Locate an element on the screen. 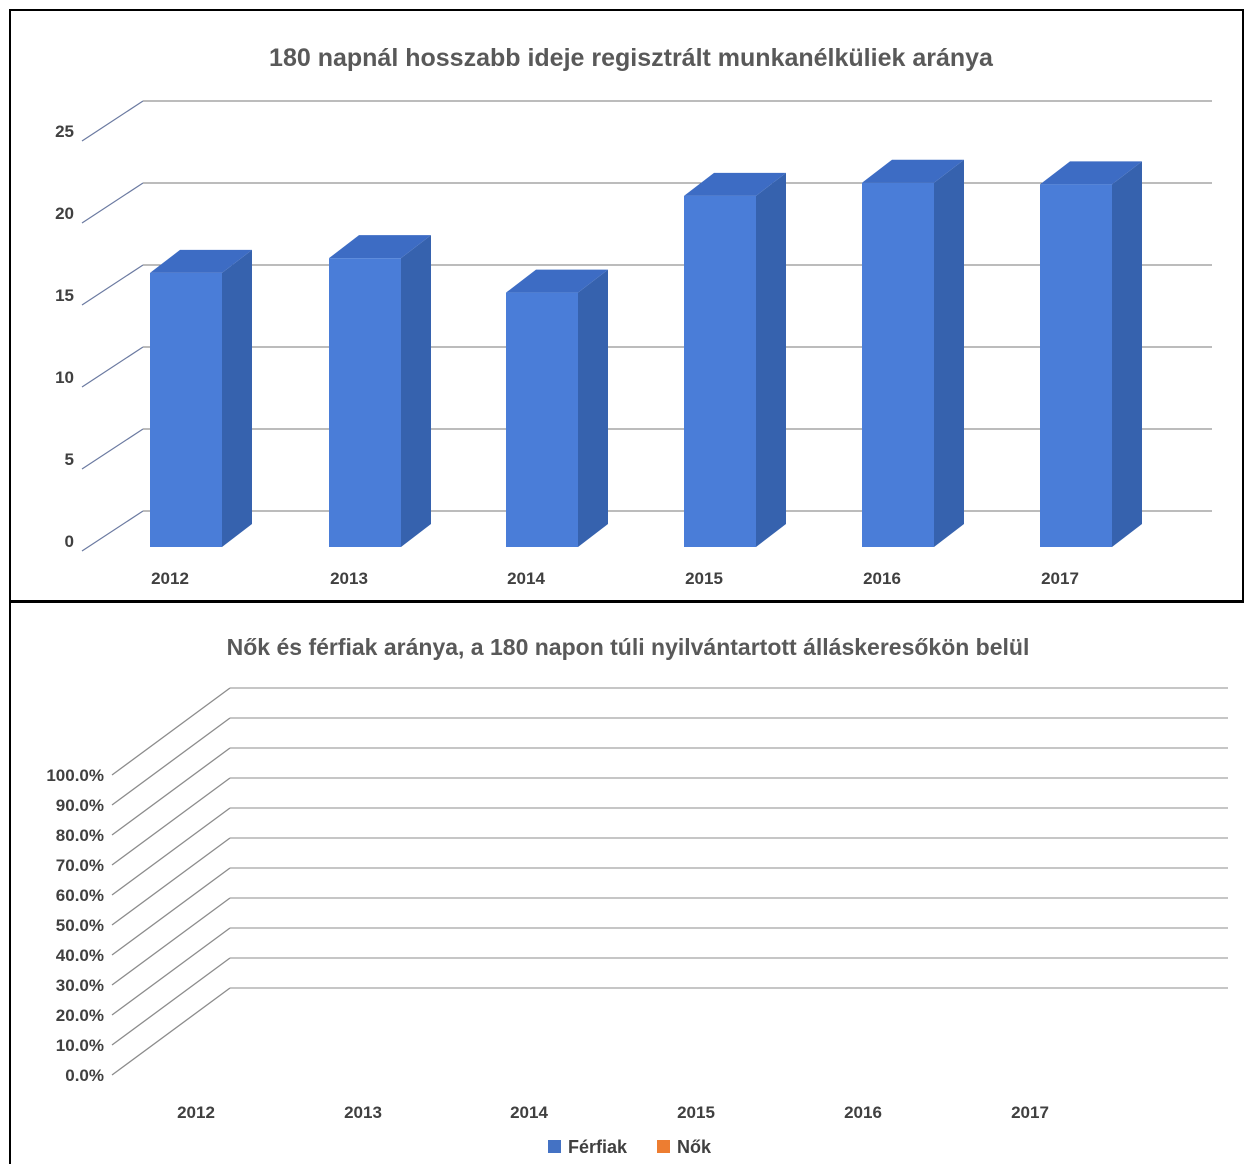 This screenshot has width=1244, height=1164. chart2-y-tick-label: 20.0% is located at coordinates (80, 1015).